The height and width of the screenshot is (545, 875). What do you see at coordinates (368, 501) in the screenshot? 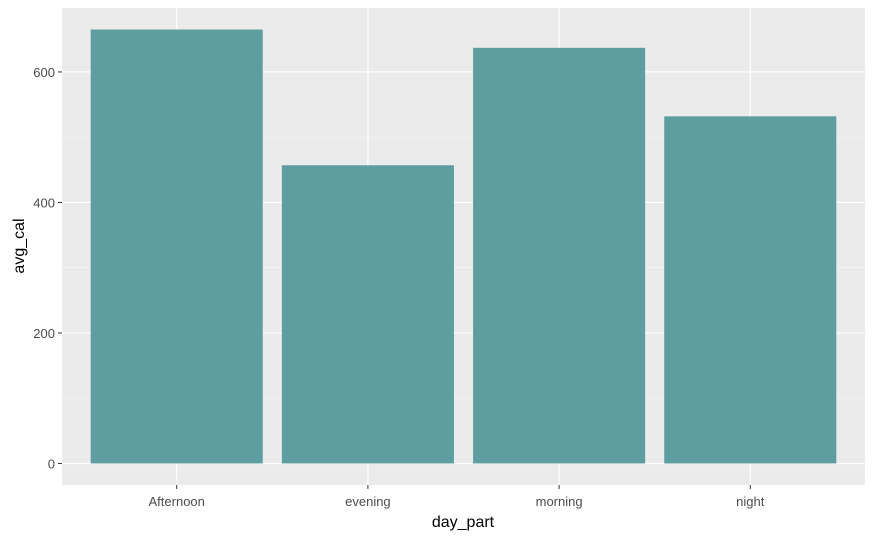
I see `x-tick-label: evening` at bounding box center [368, 501].